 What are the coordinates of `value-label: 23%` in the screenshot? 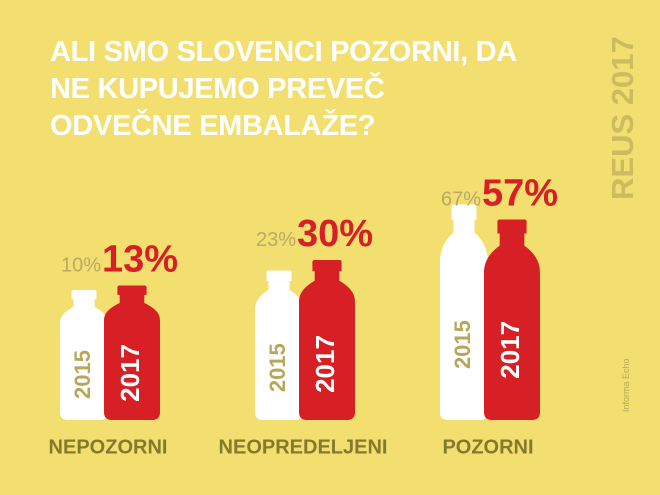 It's located at (276, 240).